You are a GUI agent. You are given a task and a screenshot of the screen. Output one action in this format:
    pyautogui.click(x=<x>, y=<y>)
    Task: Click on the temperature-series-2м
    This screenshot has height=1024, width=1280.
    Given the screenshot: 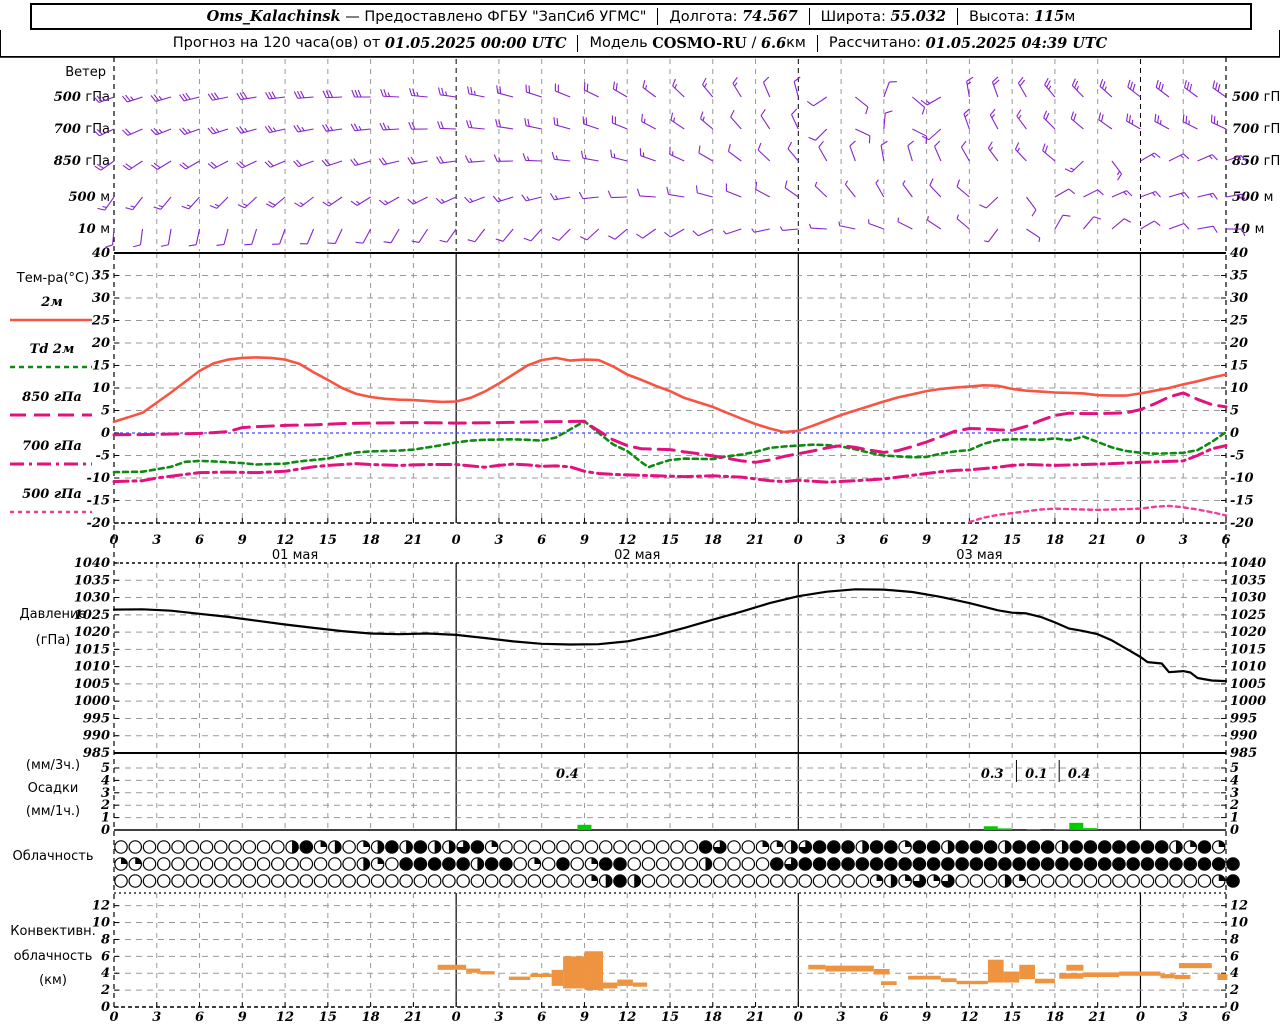 What is the action you would take?
    pyautogui.click(x=670, y=395)
    